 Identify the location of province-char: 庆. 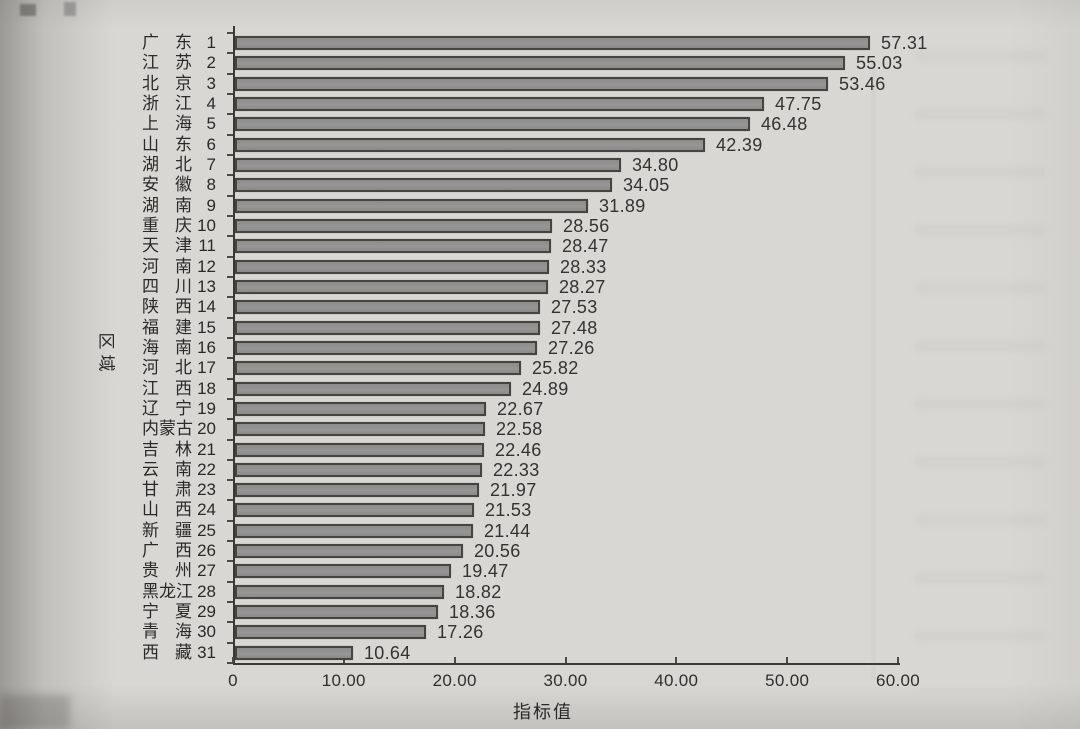
(183, 225).